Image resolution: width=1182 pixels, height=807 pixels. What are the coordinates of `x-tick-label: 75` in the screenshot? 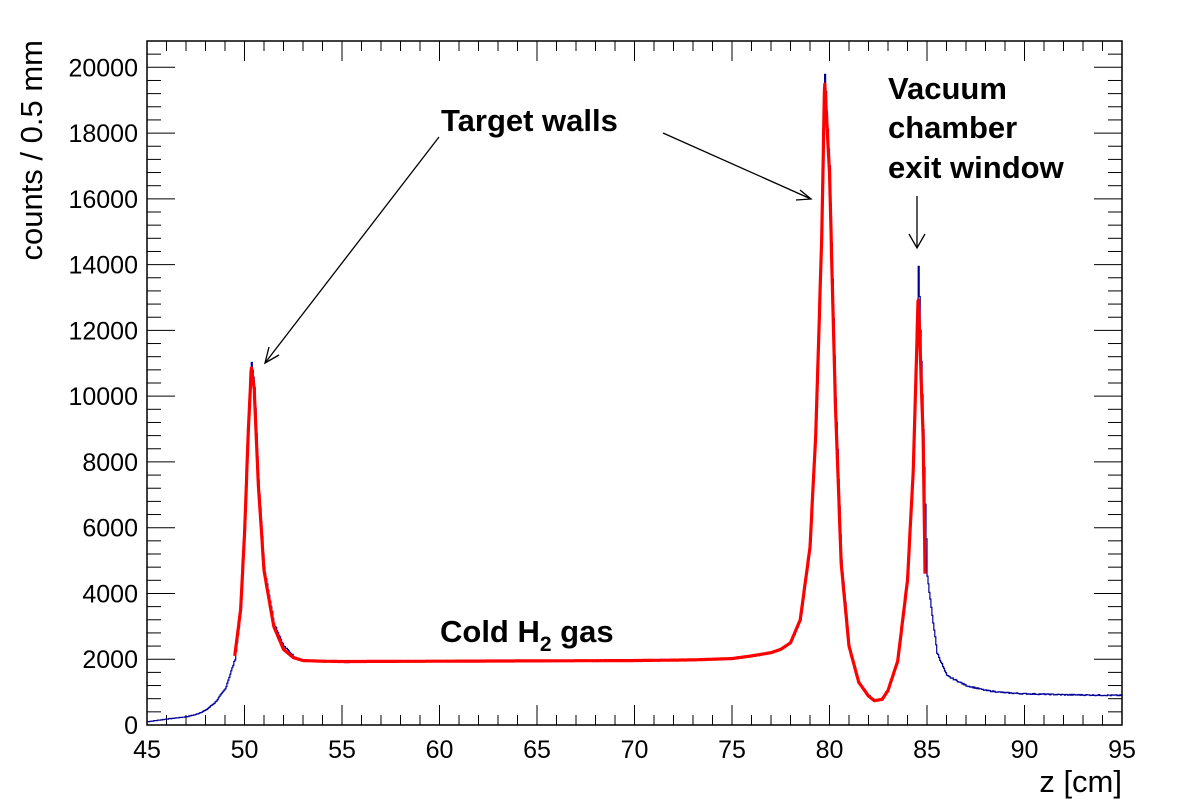 It's located at (732, 750).